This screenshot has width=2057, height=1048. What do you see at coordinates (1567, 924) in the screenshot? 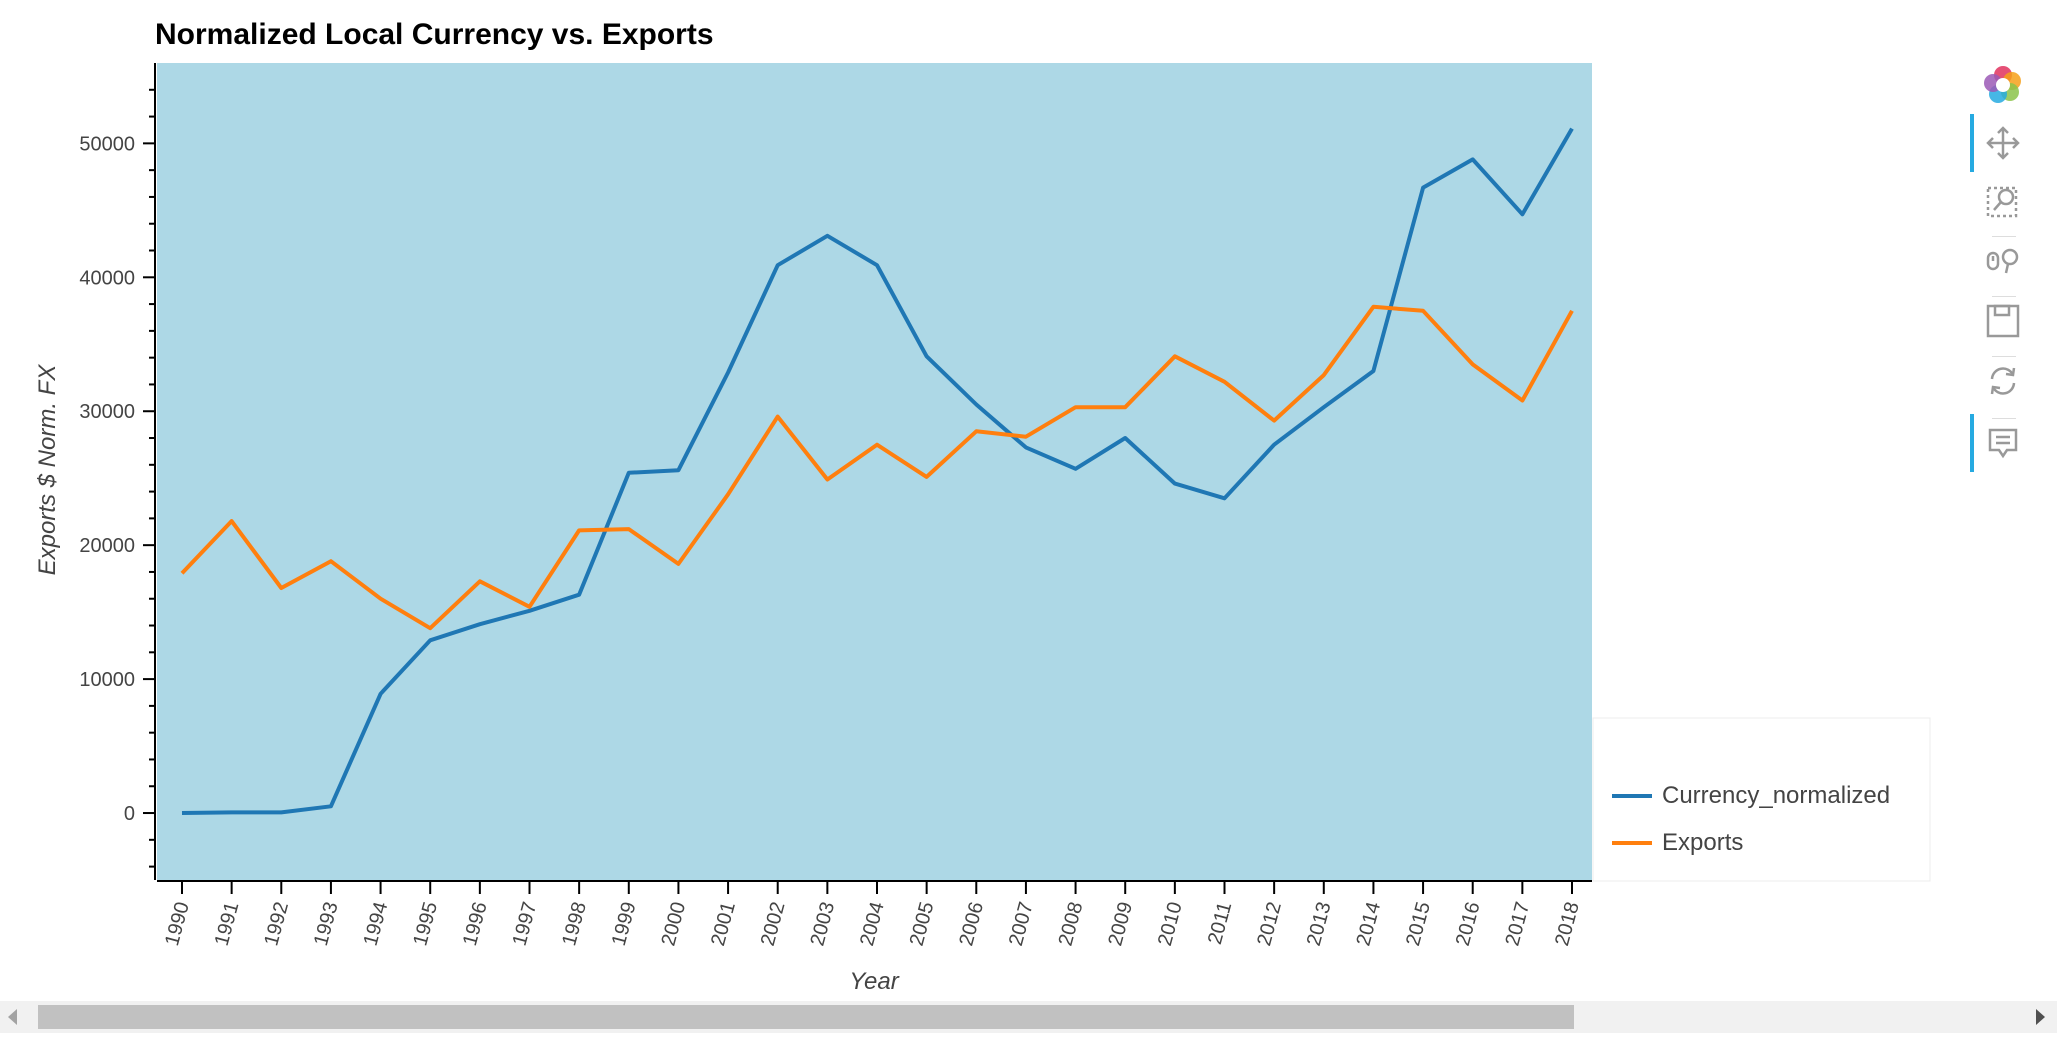
I see `x-tick-label: 2018` at bounding box center [1567, 924].